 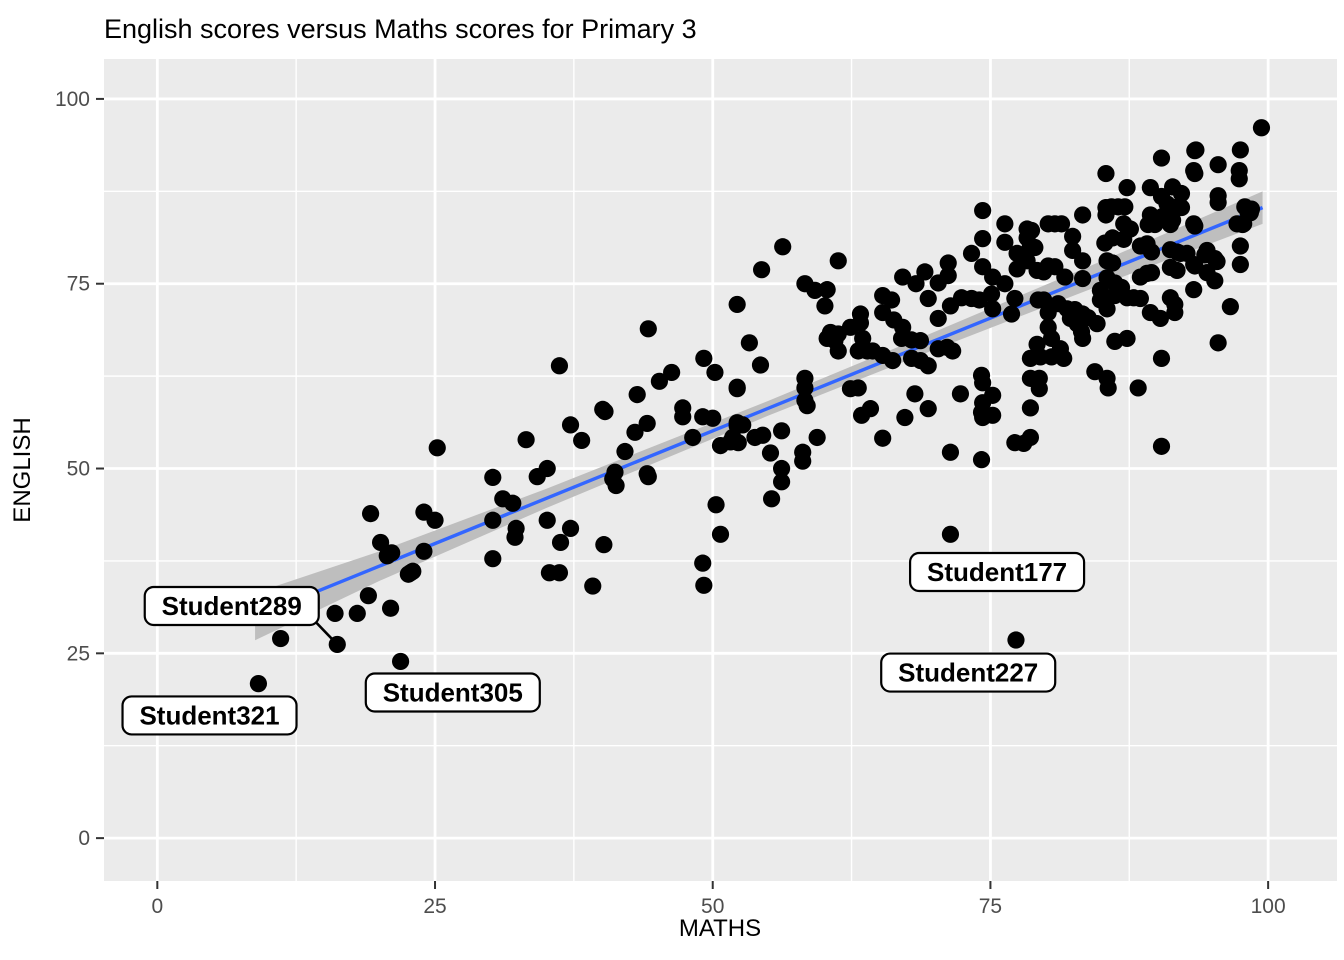 I want to click on student-label-box, so click(x=209, y=715).